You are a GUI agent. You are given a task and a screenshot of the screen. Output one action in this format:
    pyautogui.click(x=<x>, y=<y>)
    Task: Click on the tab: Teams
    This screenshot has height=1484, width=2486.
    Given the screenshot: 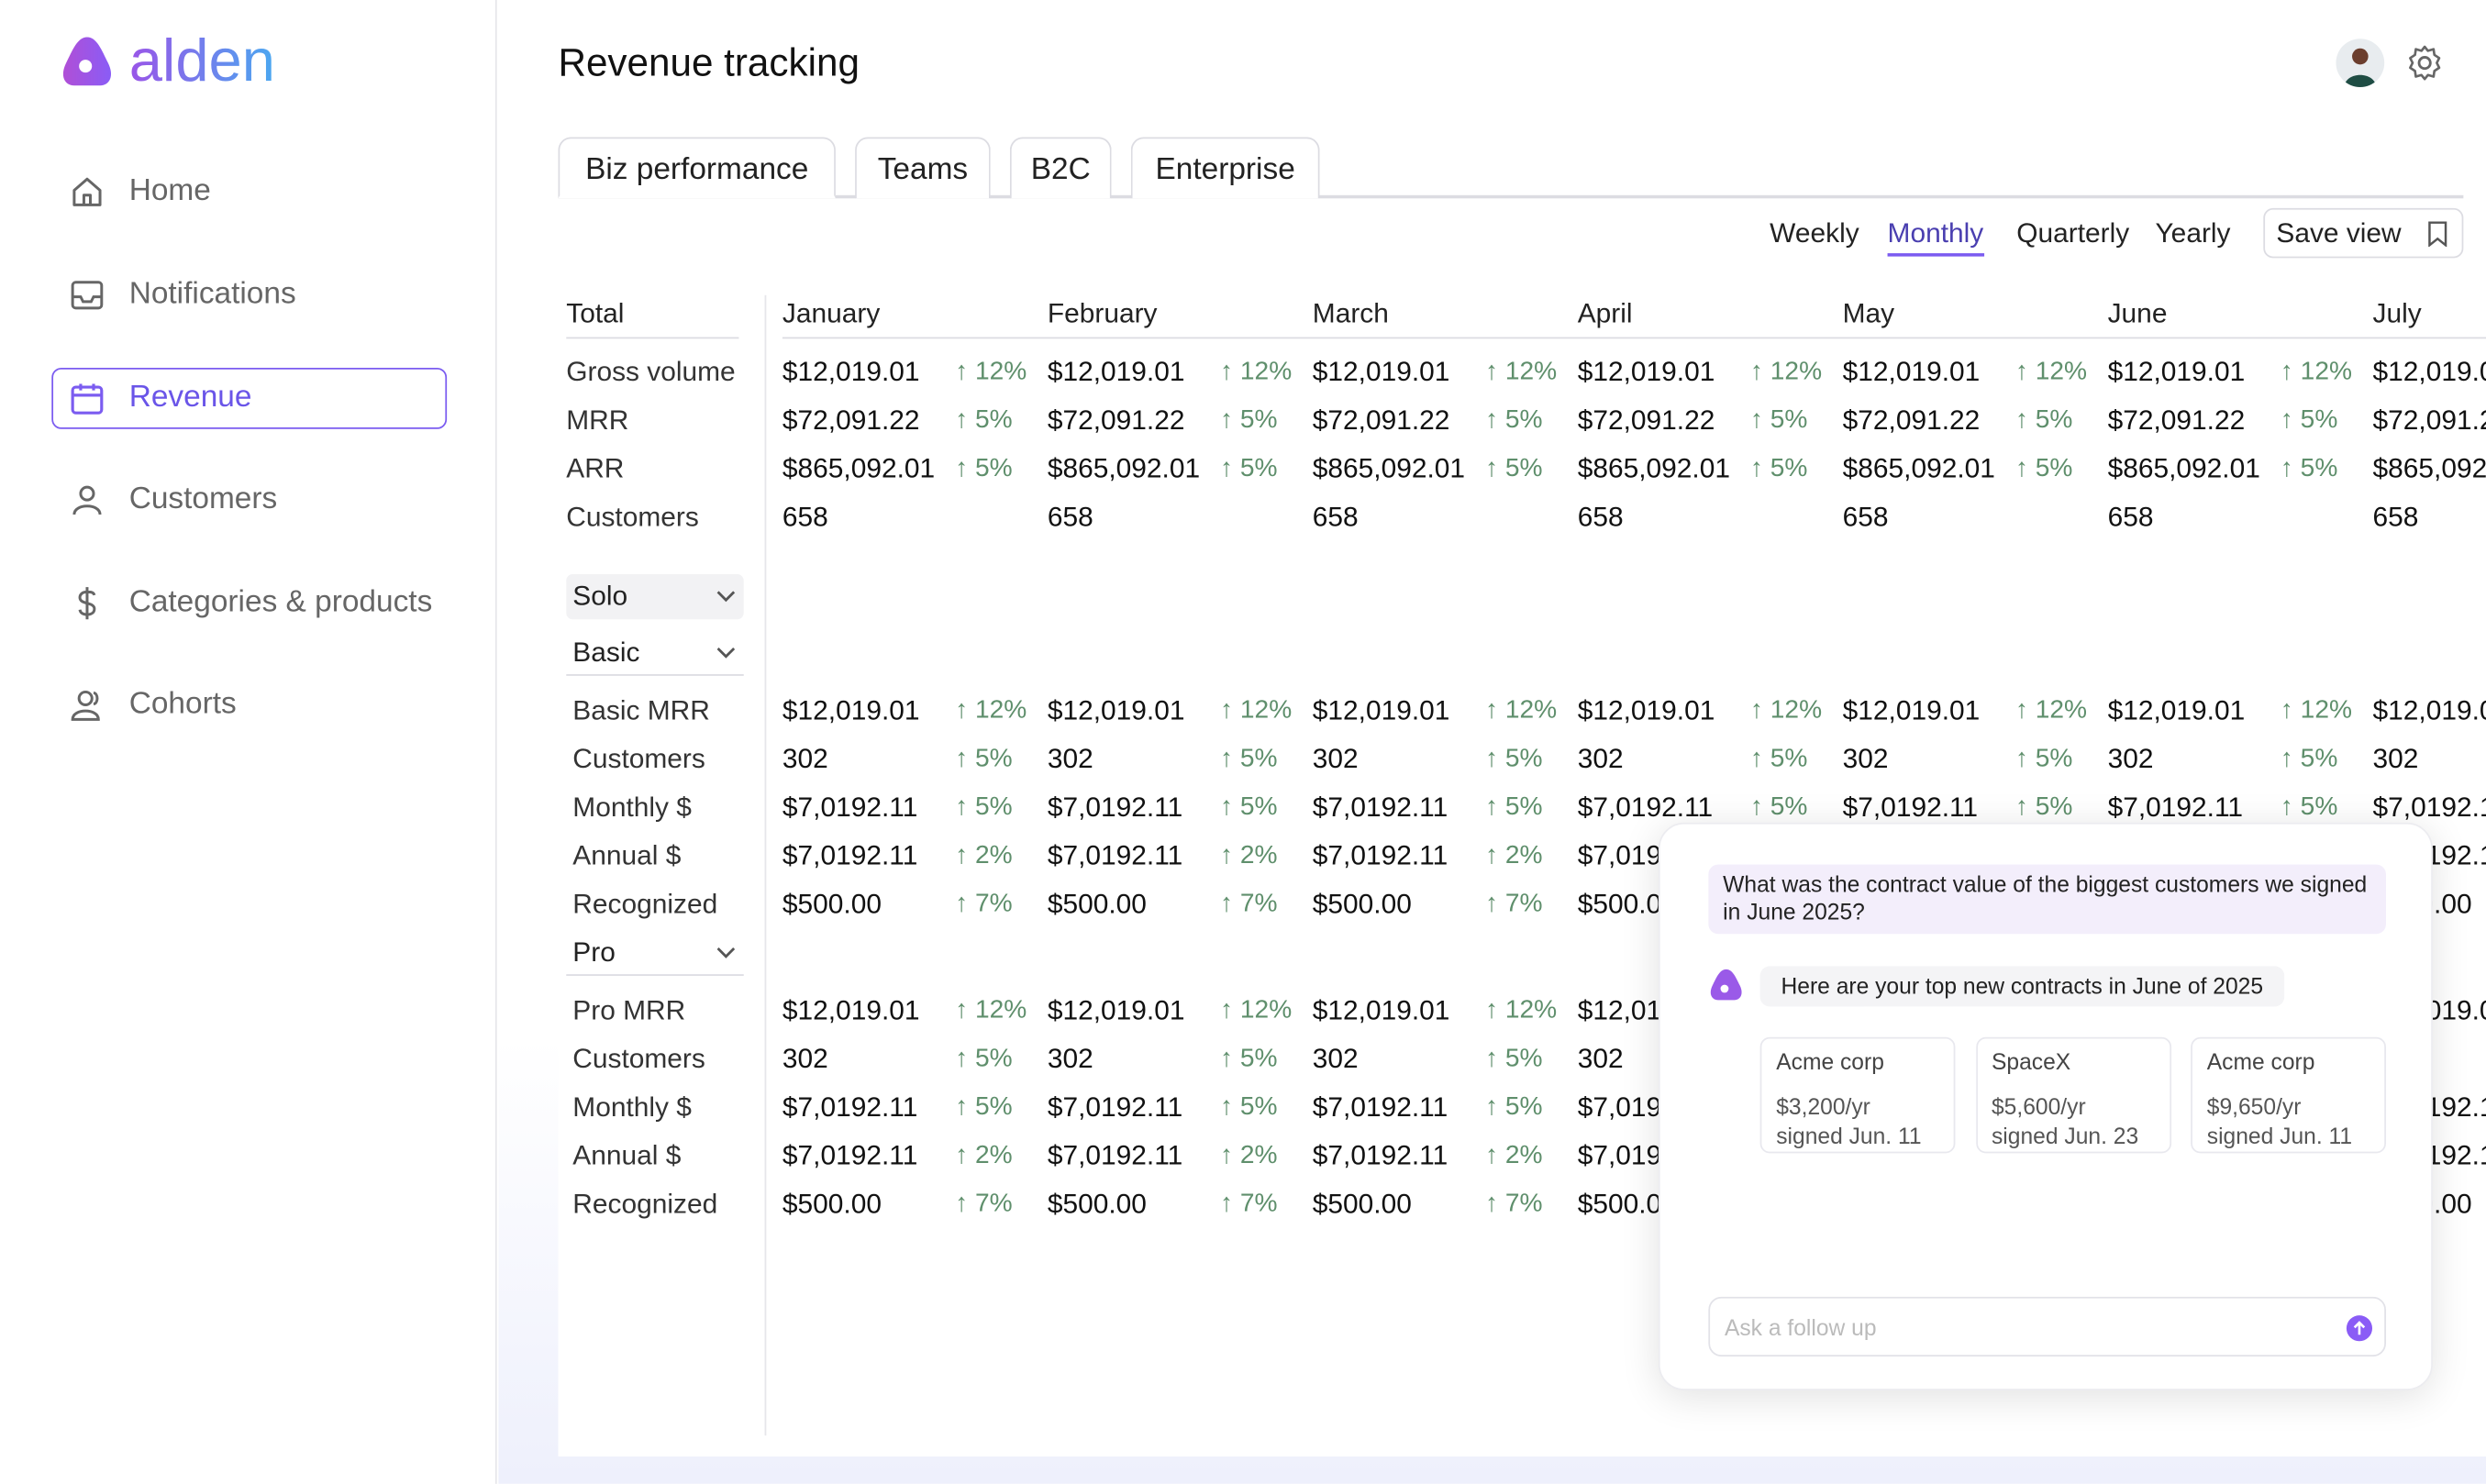 What is the action you would take?
    pyautogui.click(x=923, y=168)
    